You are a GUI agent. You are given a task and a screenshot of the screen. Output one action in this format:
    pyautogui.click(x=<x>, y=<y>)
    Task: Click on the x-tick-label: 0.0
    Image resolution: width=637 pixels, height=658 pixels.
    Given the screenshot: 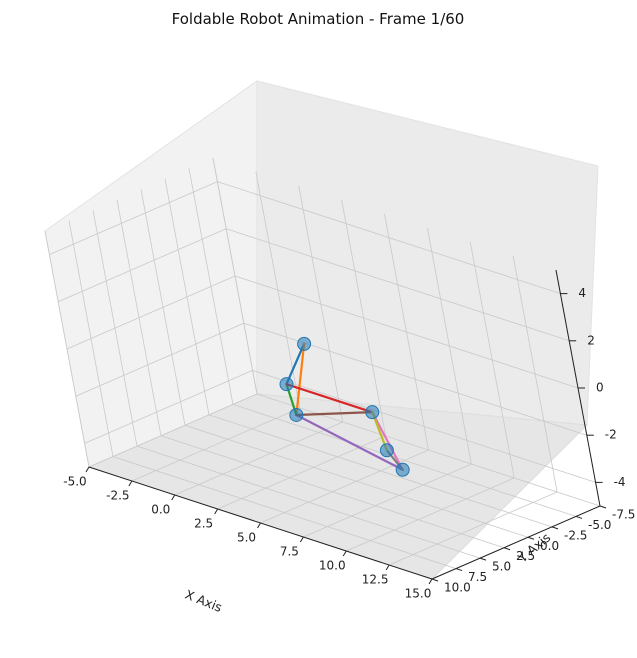 What is the action you would take?
    pyautogui.click(x=160, y=510)
    